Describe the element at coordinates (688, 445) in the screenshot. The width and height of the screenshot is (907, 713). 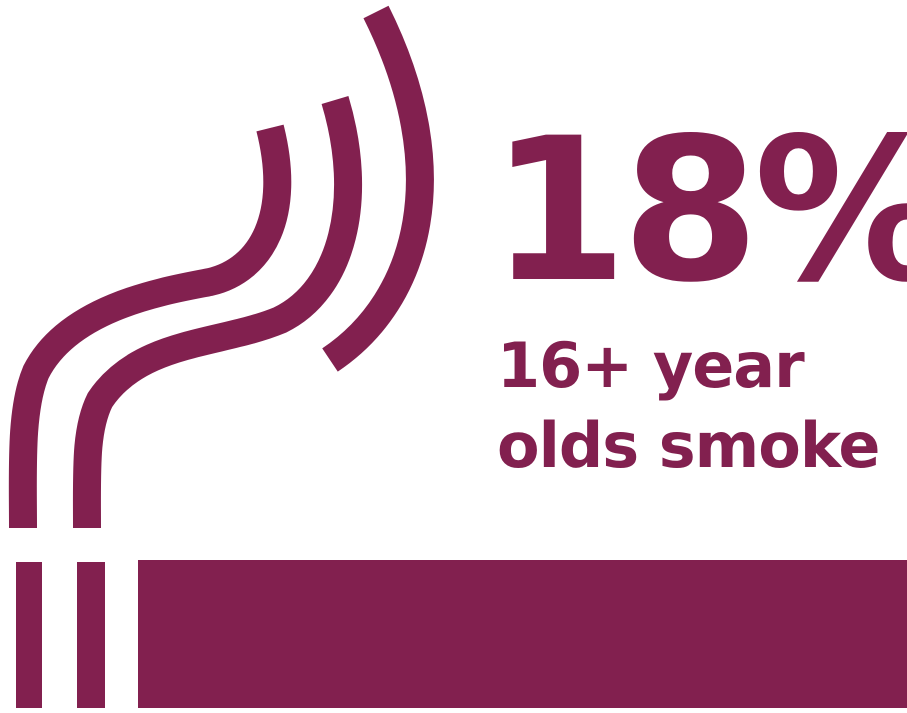
I see `stat-caption-line-2: olds smoke` at that location.